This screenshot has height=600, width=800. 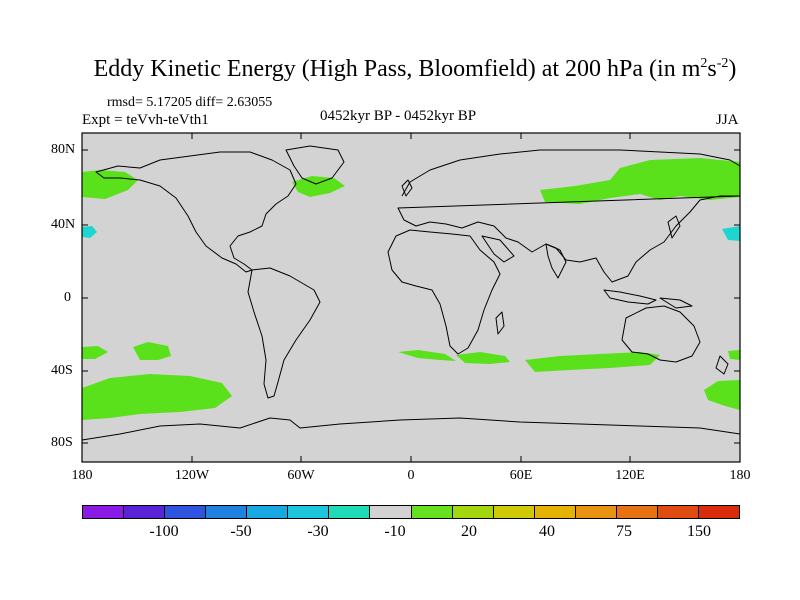 What do you see at coordinates (284, 333) in the screenshot?
I see `coast-south-america` at bounding box center [284, 333].